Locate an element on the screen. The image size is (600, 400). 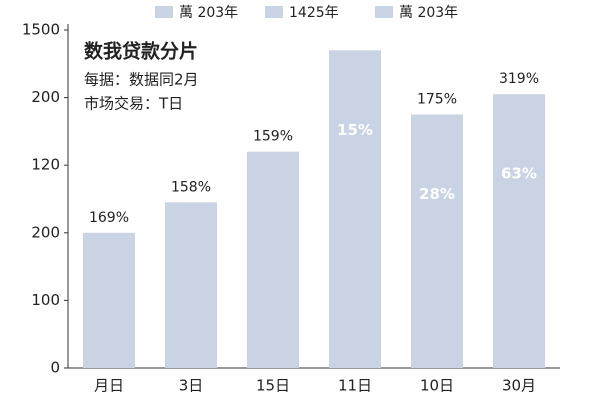
inner-label: 15% is located at coordinates (355, 130).